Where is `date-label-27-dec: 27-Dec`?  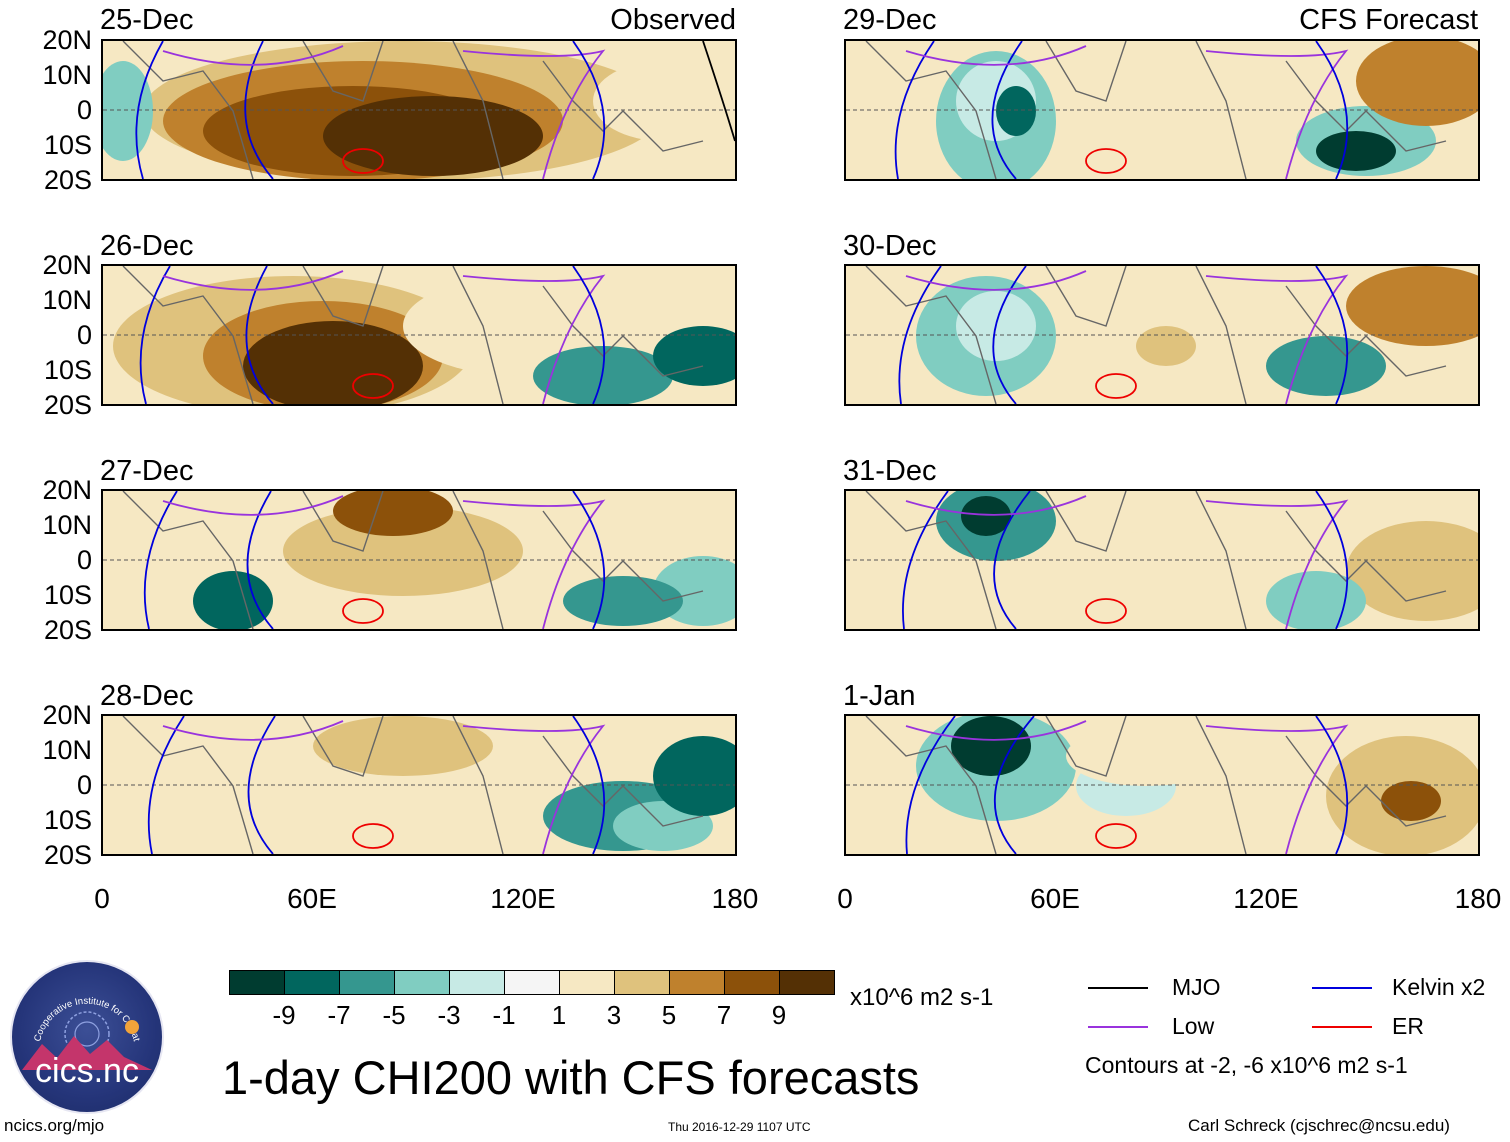
date-label-27-dec: 27-Dec is located at coordinates (147, 471).